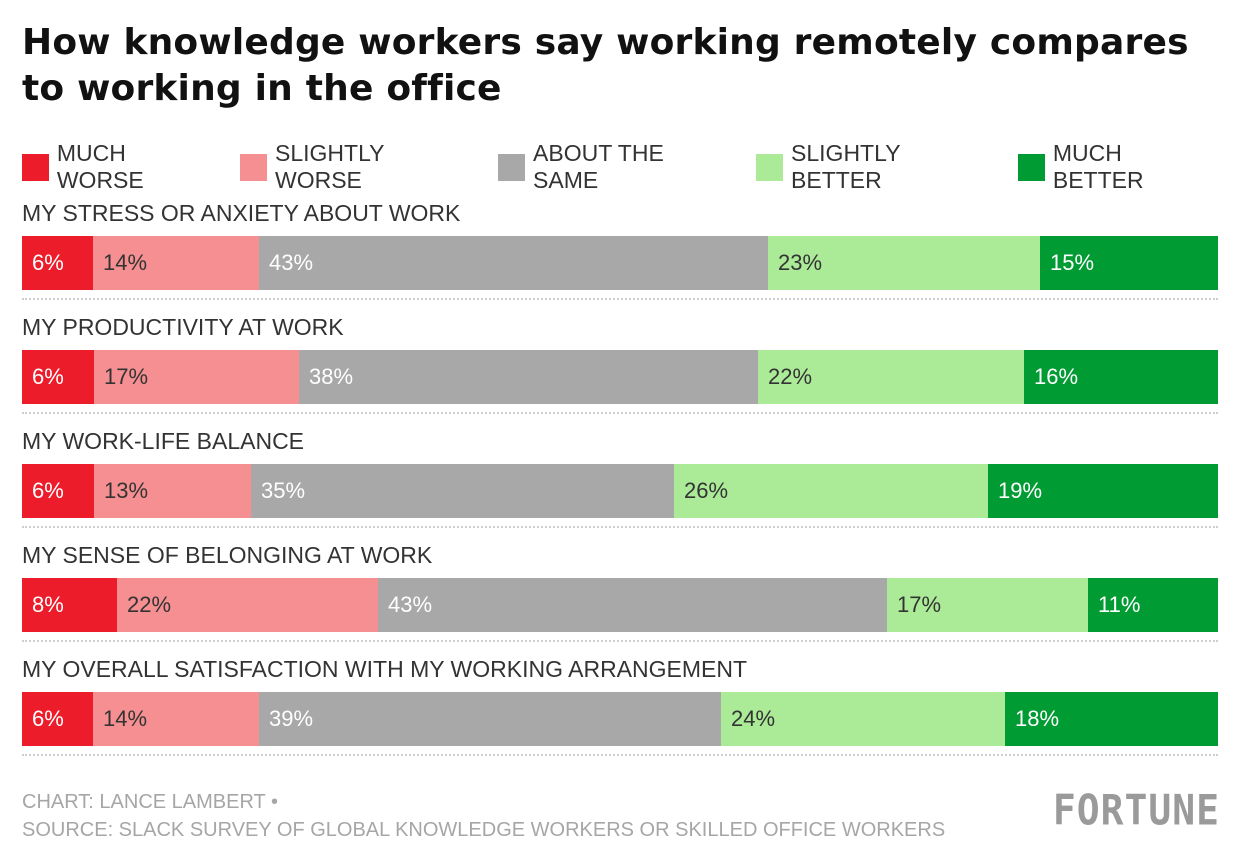  Describe the element at coordinates (330, 166) in the screenshot. I see `legend-label: SLIGHTLY WORSE` at that location.